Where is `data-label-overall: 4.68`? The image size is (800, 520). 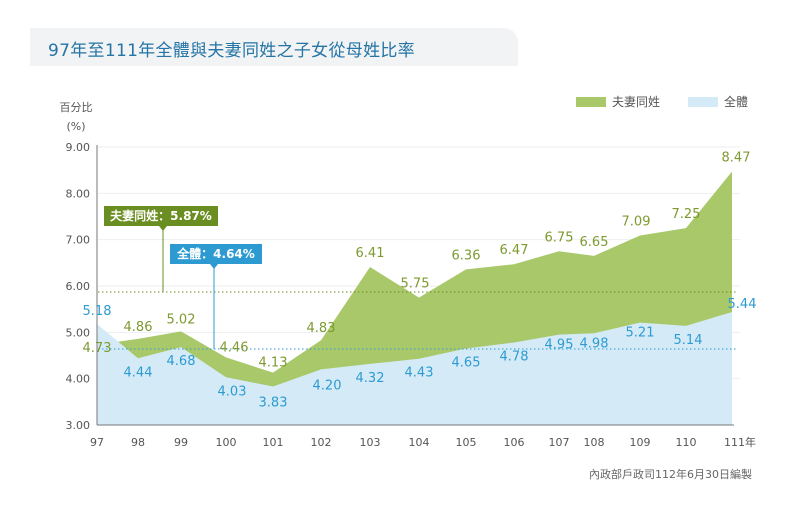
data-label-overall: 4.68 is located at coordinates (181, 361).